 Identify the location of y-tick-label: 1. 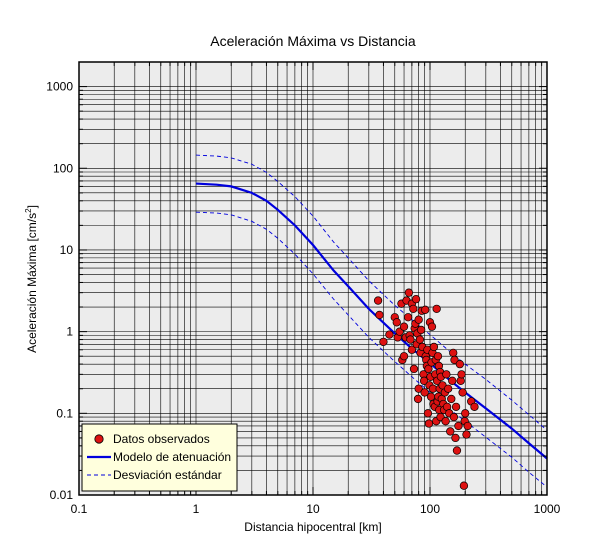
(69, 332).